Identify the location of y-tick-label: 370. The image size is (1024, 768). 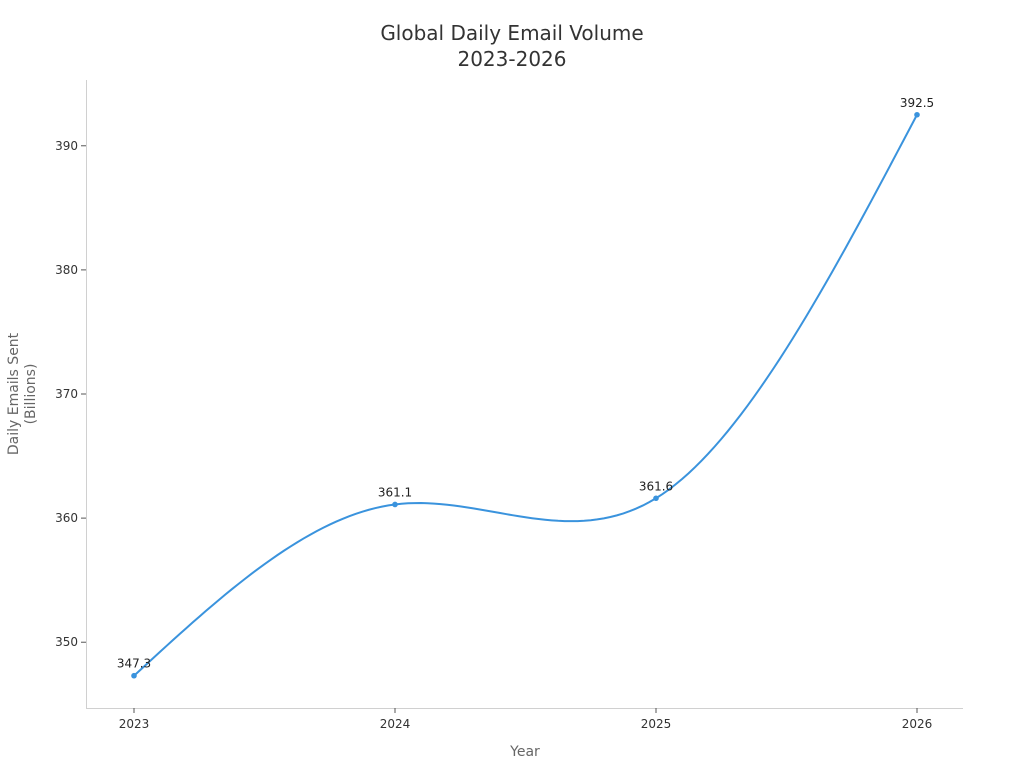
(66, 394).